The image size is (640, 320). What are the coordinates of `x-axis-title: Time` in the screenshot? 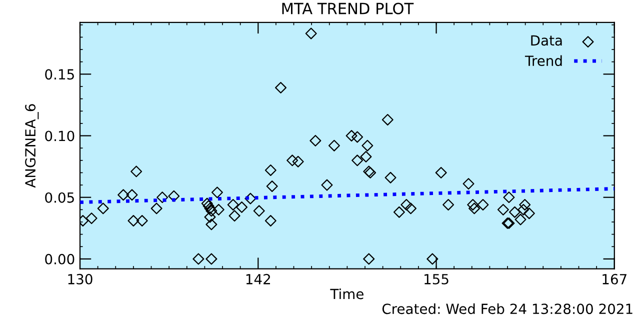 It's located at (347, 294).